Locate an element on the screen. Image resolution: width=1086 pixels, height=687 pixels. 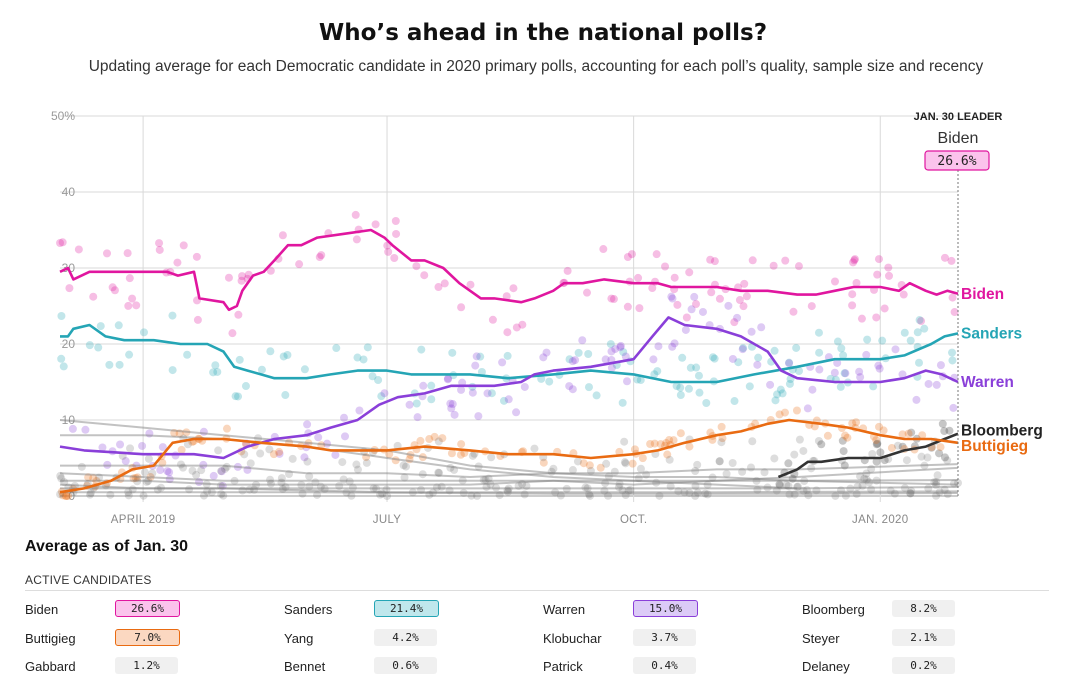
sanders-end-label: Sanders is located at coordinates (991, 333).